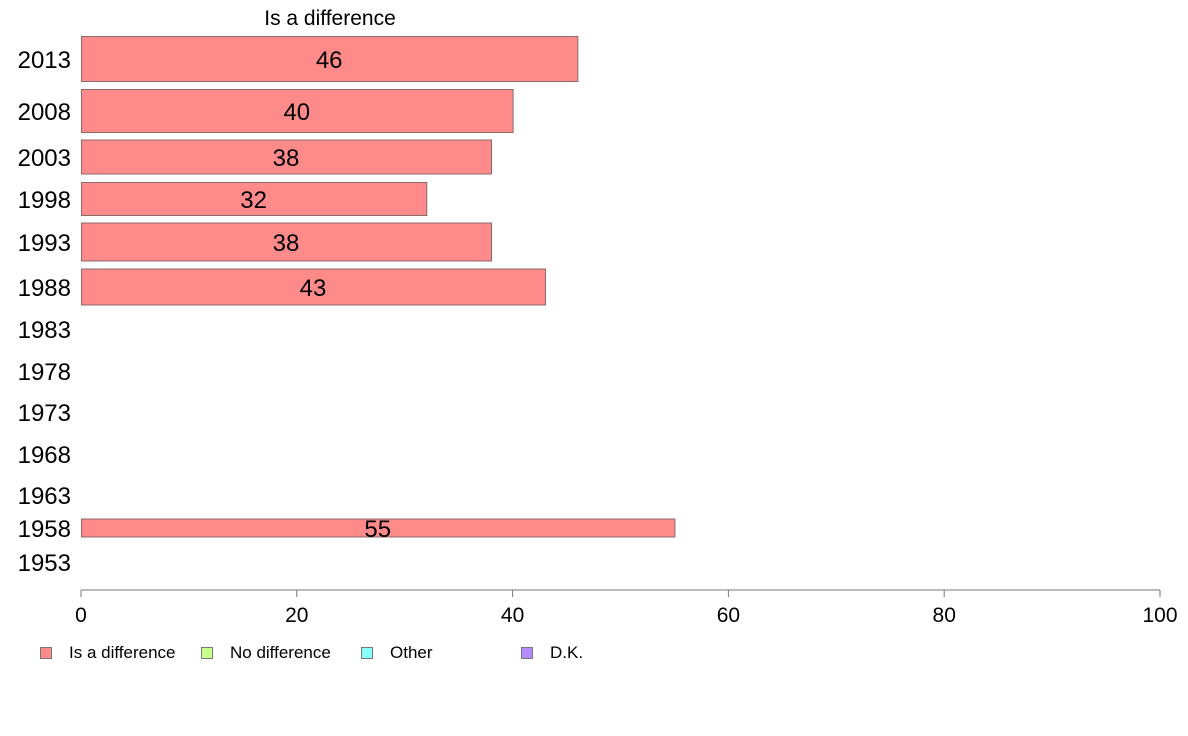 This screenshot has height=736, width=1188. I want to click on legend-swatch-dk, so click(527, 653).